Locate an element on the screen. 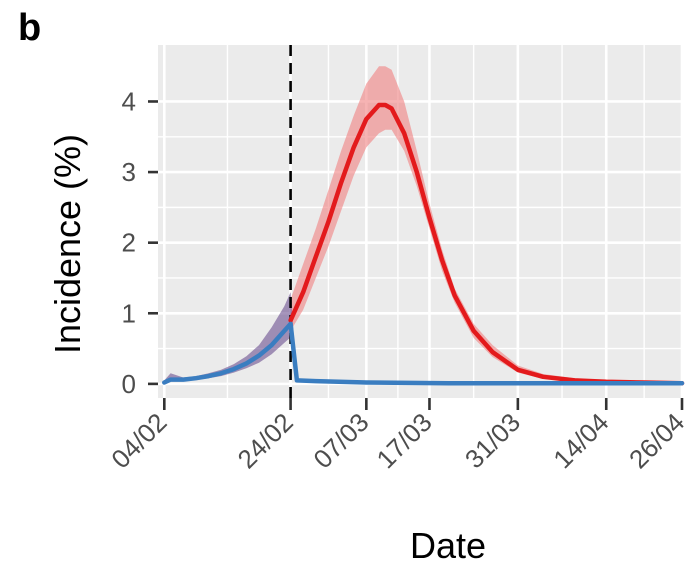  panel-label: b is located at coordinates (29, 28).